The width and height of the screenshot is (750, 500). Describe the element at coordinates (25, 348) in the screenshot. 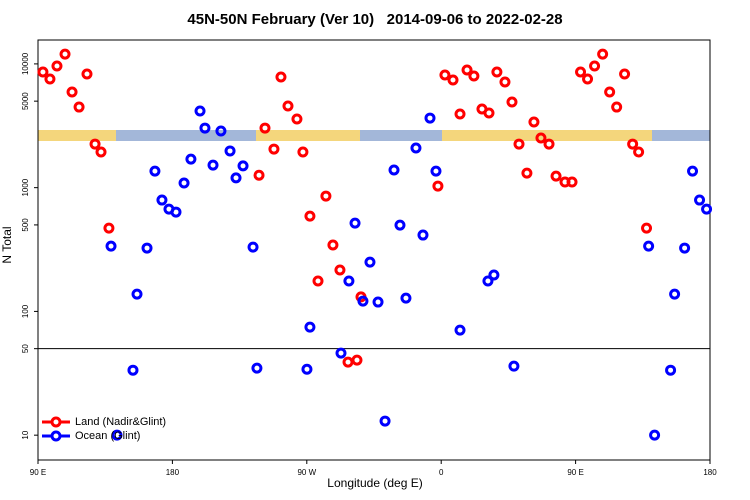

I see `y-tick-label: 50` at that location.